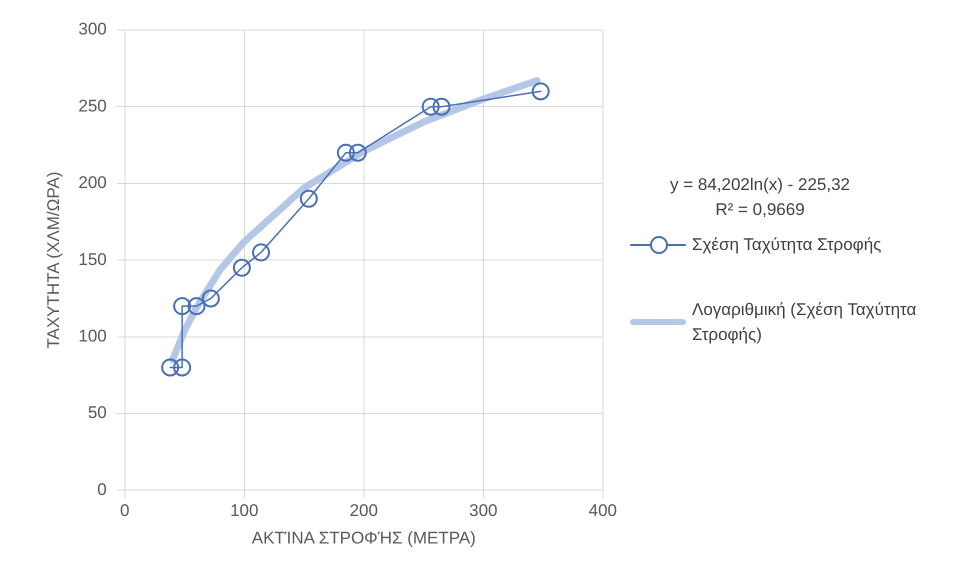 The image size is (956, 583). Describe the element at coordinates (92, 182) in the screenshot. I see `y-tick-label: 200` at that location.